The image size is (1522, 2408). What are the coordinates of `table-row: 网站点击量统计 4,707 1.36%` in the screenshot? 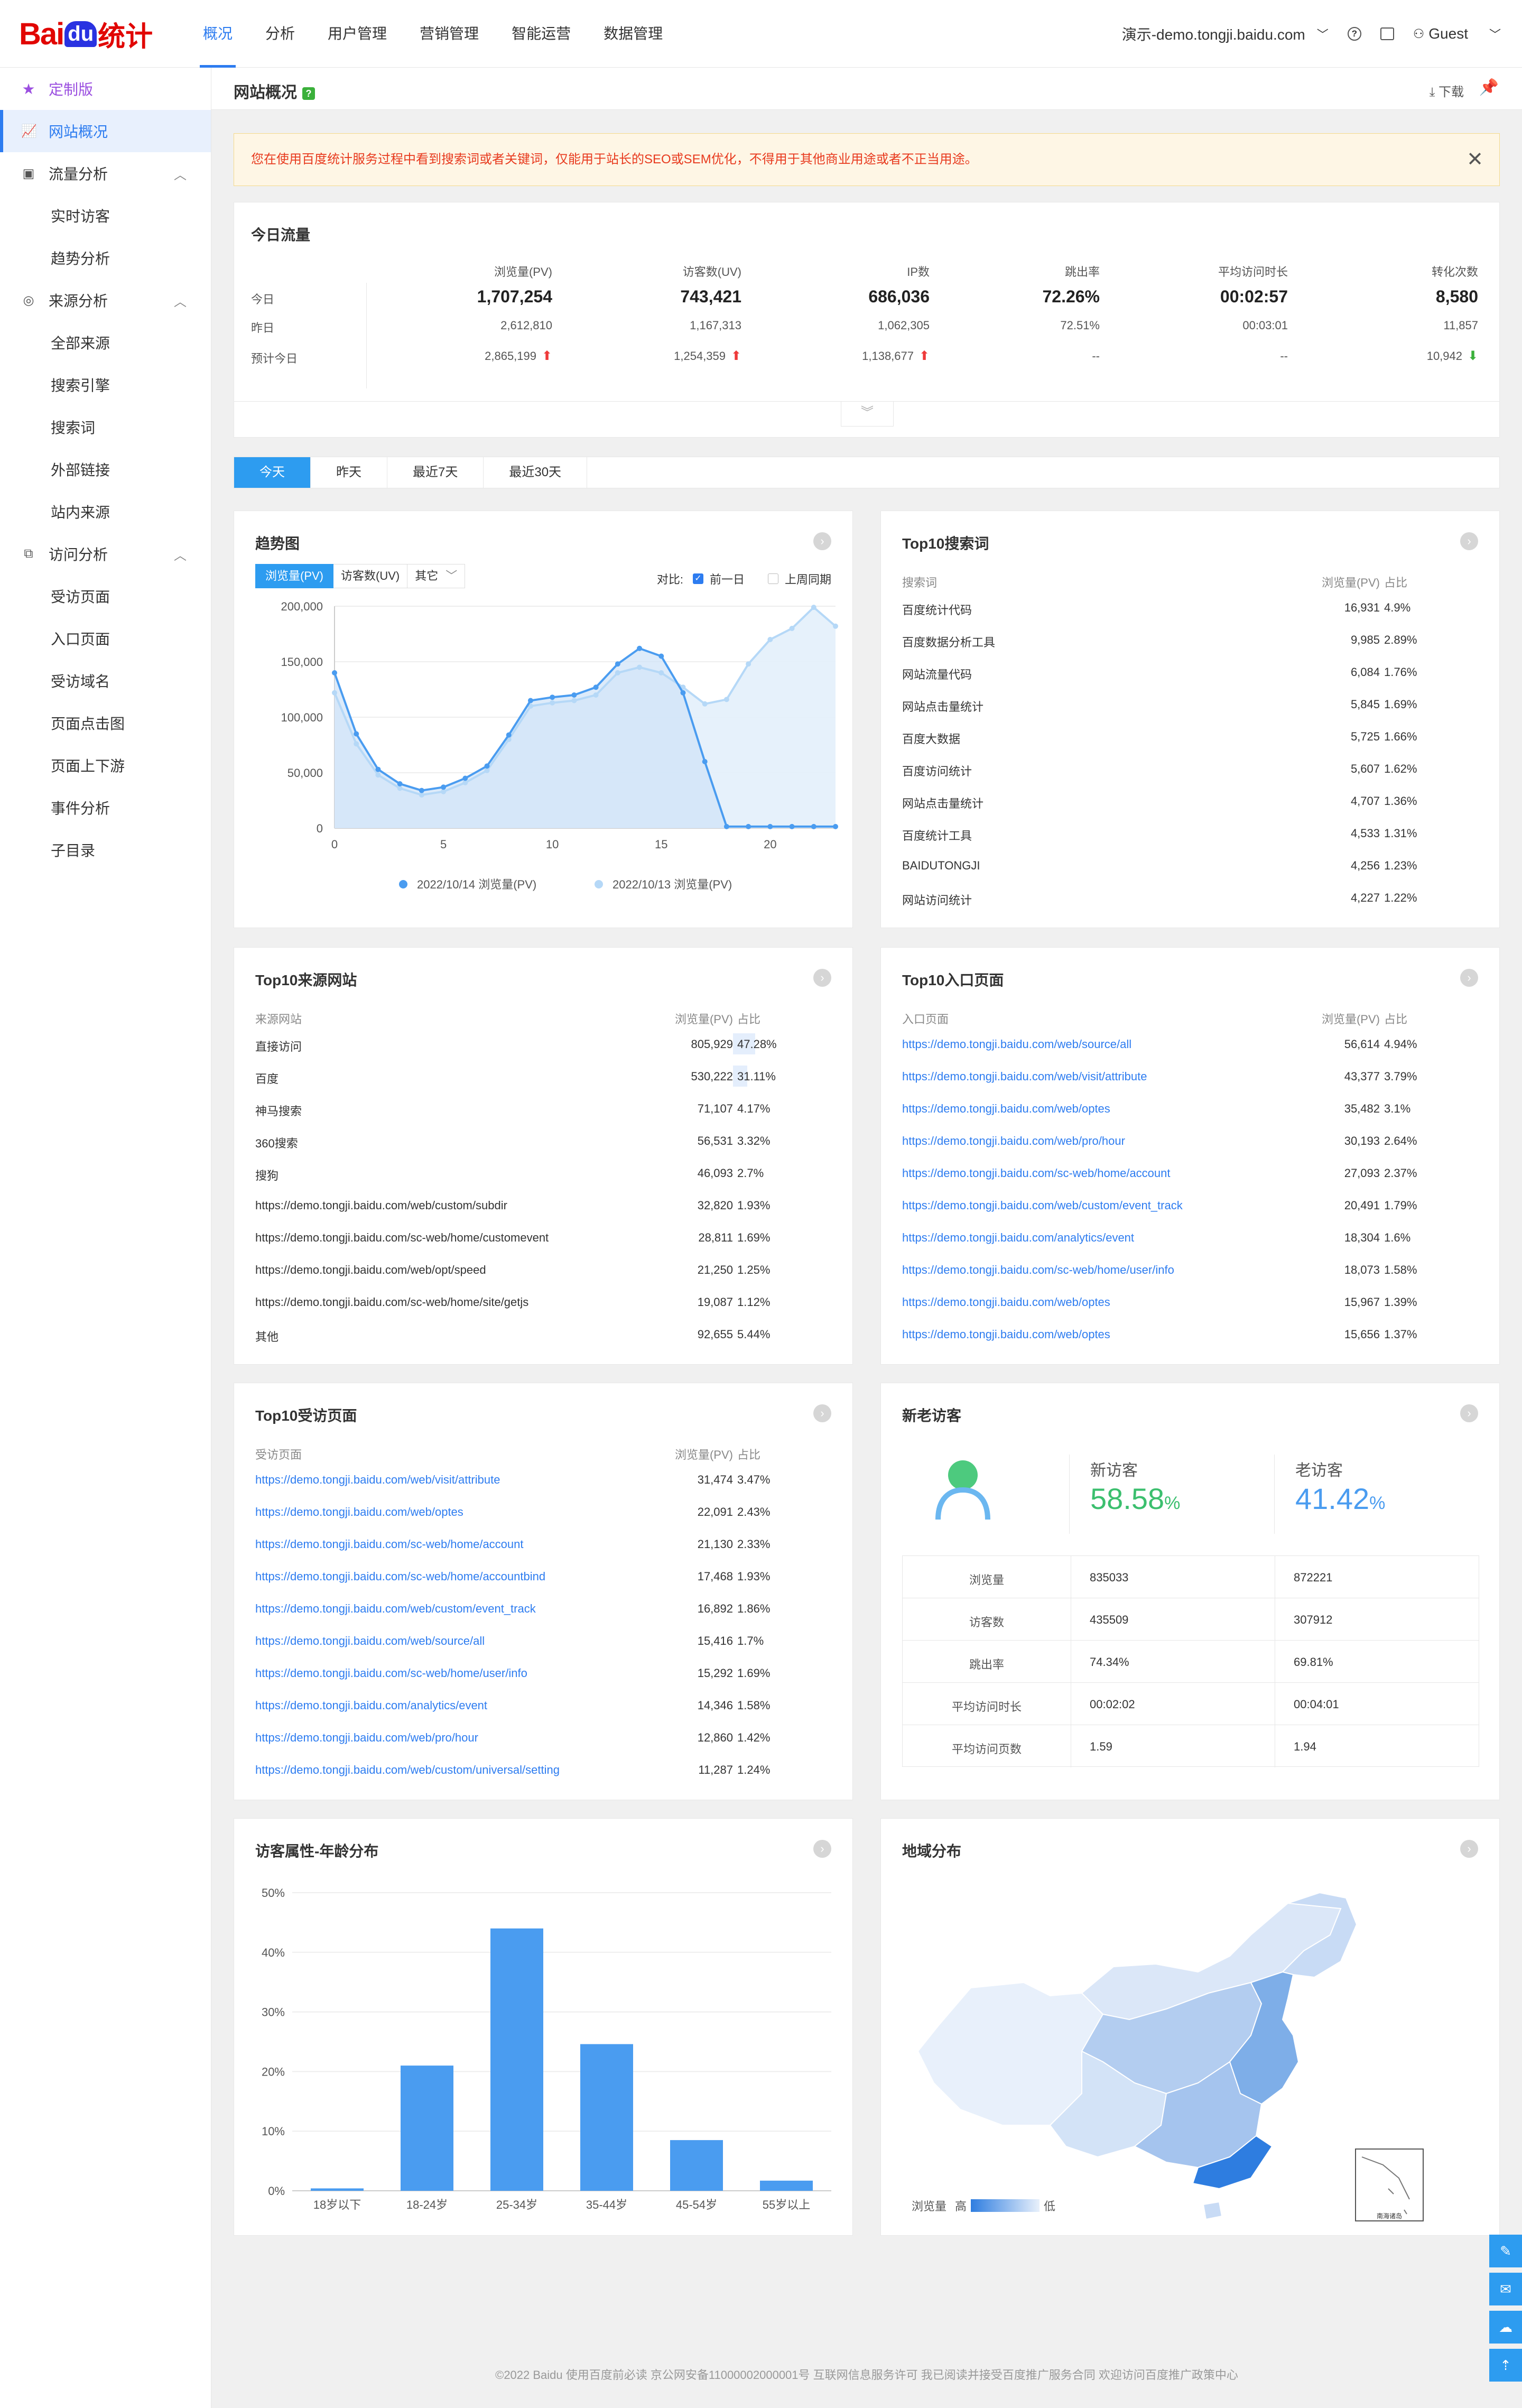 It's located at (1190, 803).